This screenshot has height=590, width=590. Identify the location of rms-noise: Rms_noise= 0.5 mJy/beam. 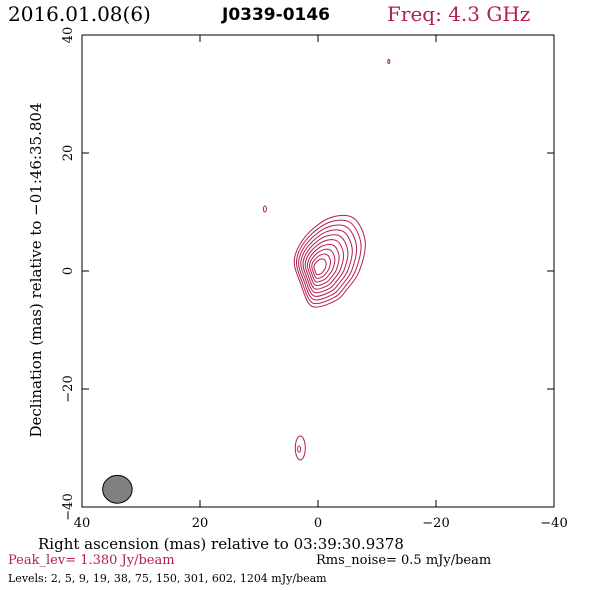
(404, 560).